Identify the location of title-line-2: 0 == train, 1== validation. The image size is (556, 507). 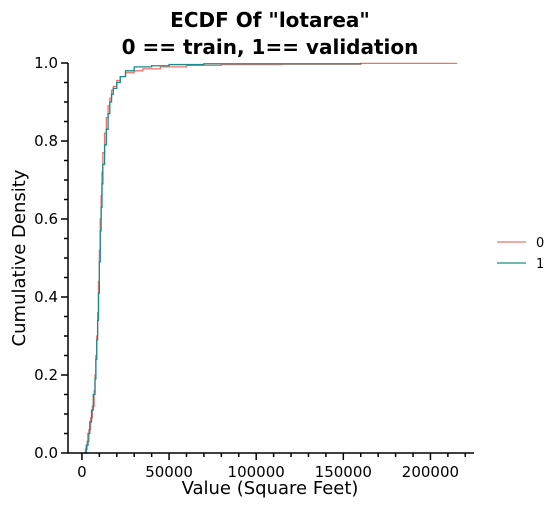
(270, 47).